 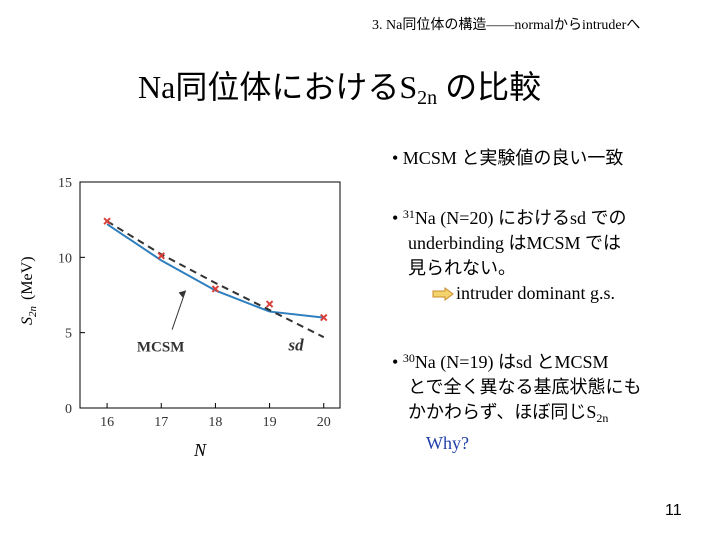 What do you see at coordinates (408, 358) in the screenshot?
I see `bullet-3-mass-number: 30` at bounding box center [408, 358].